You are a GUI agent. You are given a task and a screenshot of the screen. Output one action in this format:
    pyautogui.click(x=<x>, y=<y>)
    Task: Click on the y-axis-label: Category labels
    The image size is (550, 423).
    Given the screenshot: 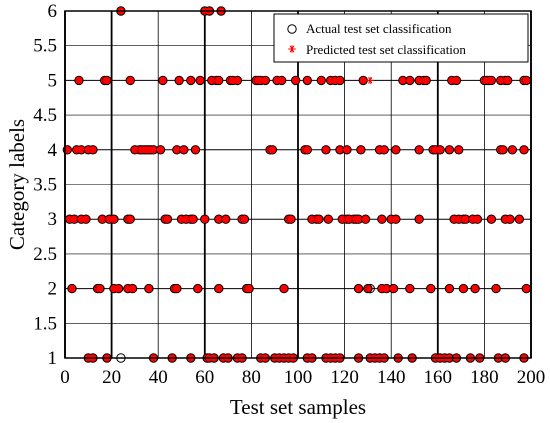 What is the action you would take?
    pyautogui.click(x=17, y=184)
    